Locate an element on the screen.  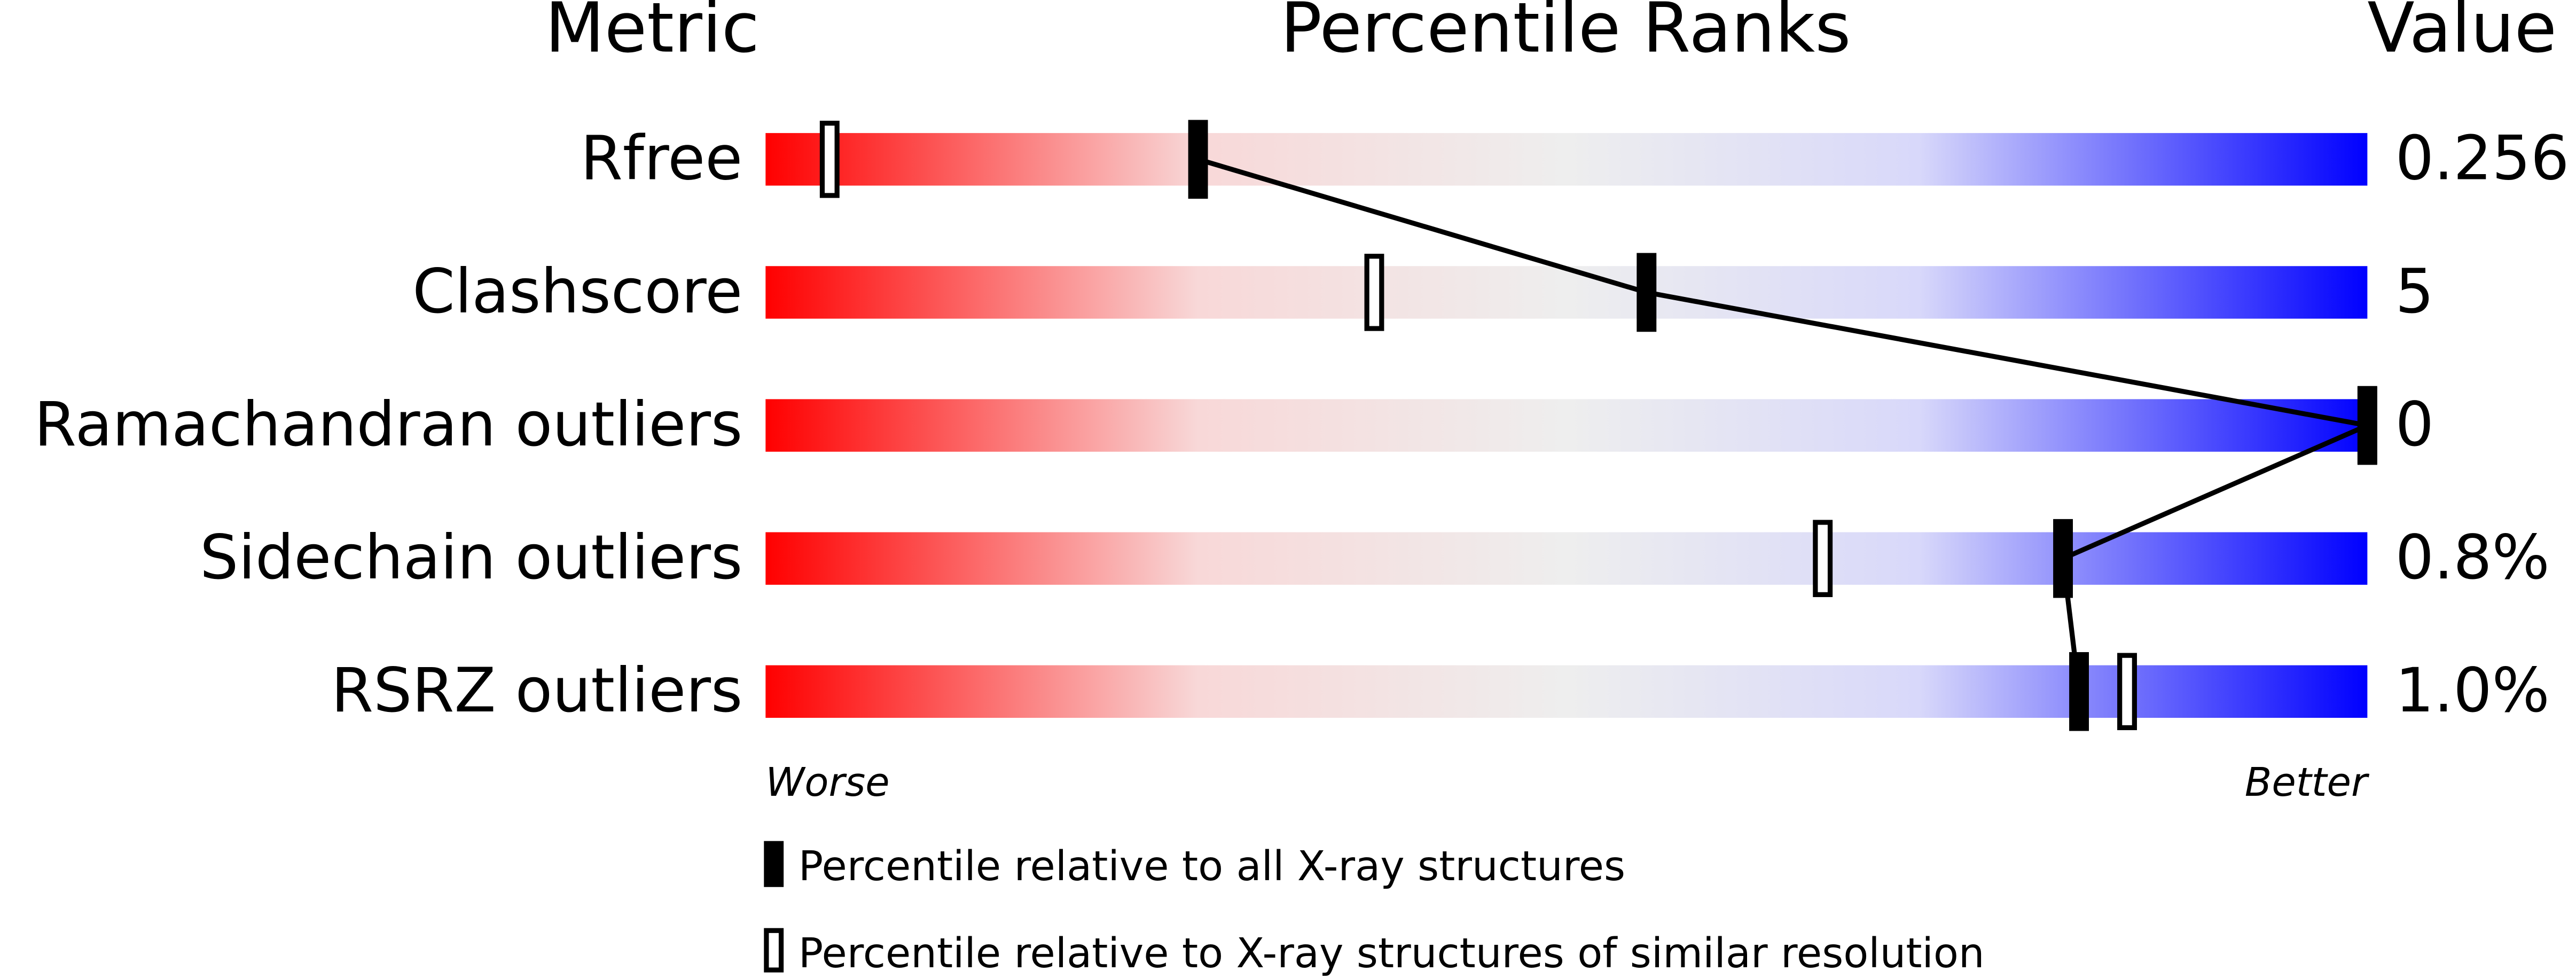
legend-swatch-similar is located at coordinates (774, 950).